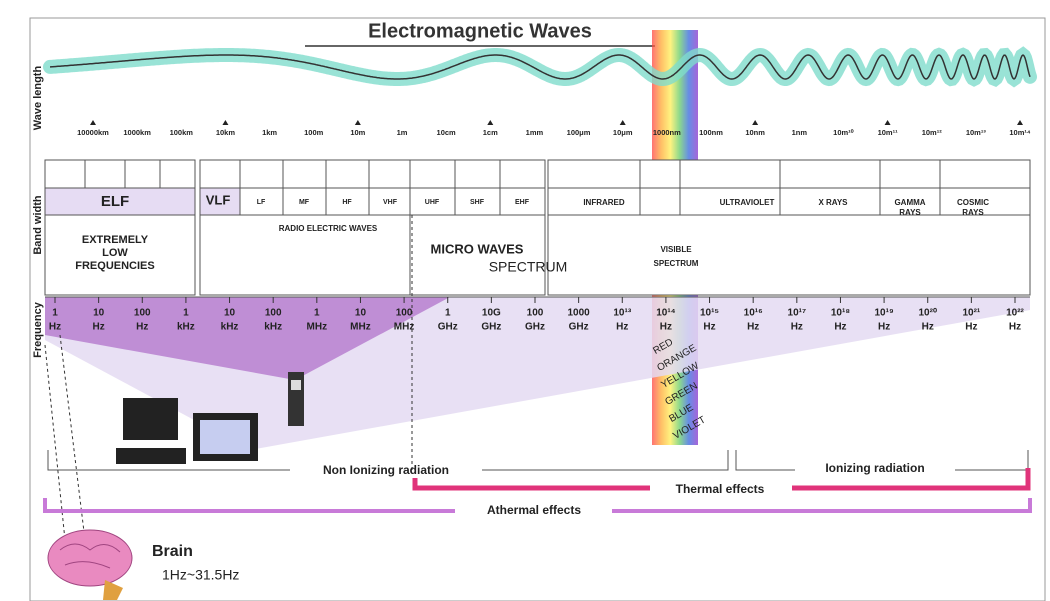 The image size is (1050, 601). What do you see at coordinates (328, 228) in the screenshot?
I see `band-label: RADIO ELECTRIC WAVES` at bounding box center [328, 228].